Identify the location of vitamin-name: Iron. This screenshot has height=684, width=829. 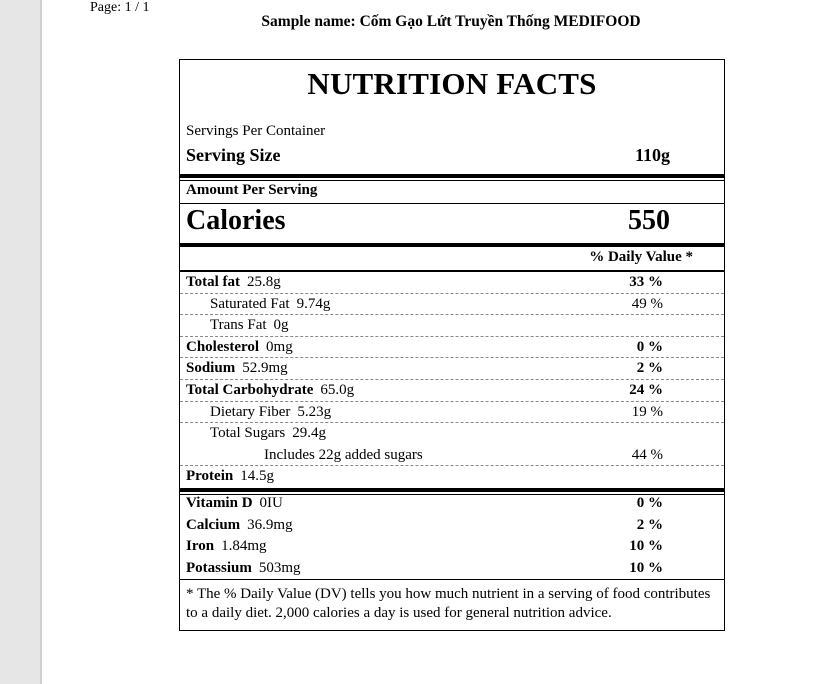
(200, 546).